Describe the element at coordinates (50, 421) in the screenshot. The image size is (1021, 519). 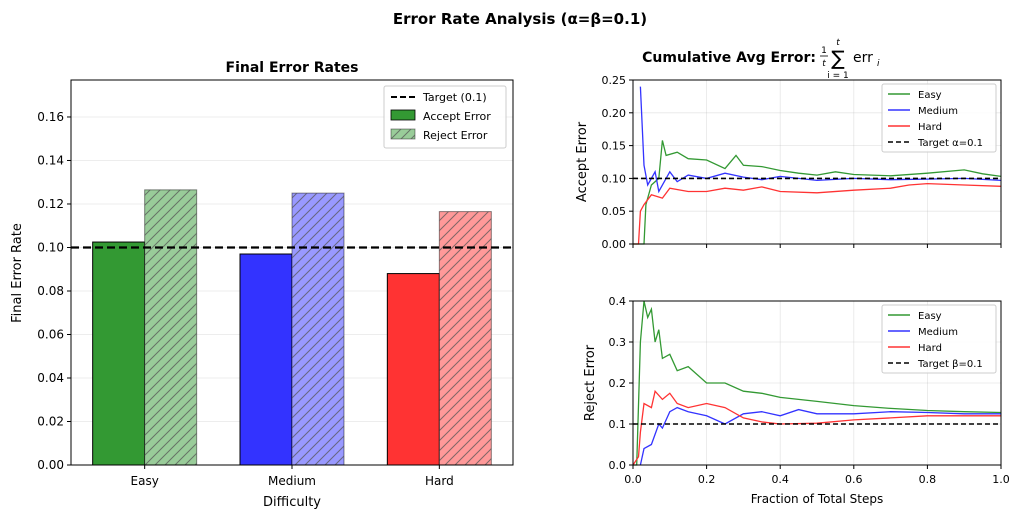
I see `y-tick-label: 0.02` at that location.